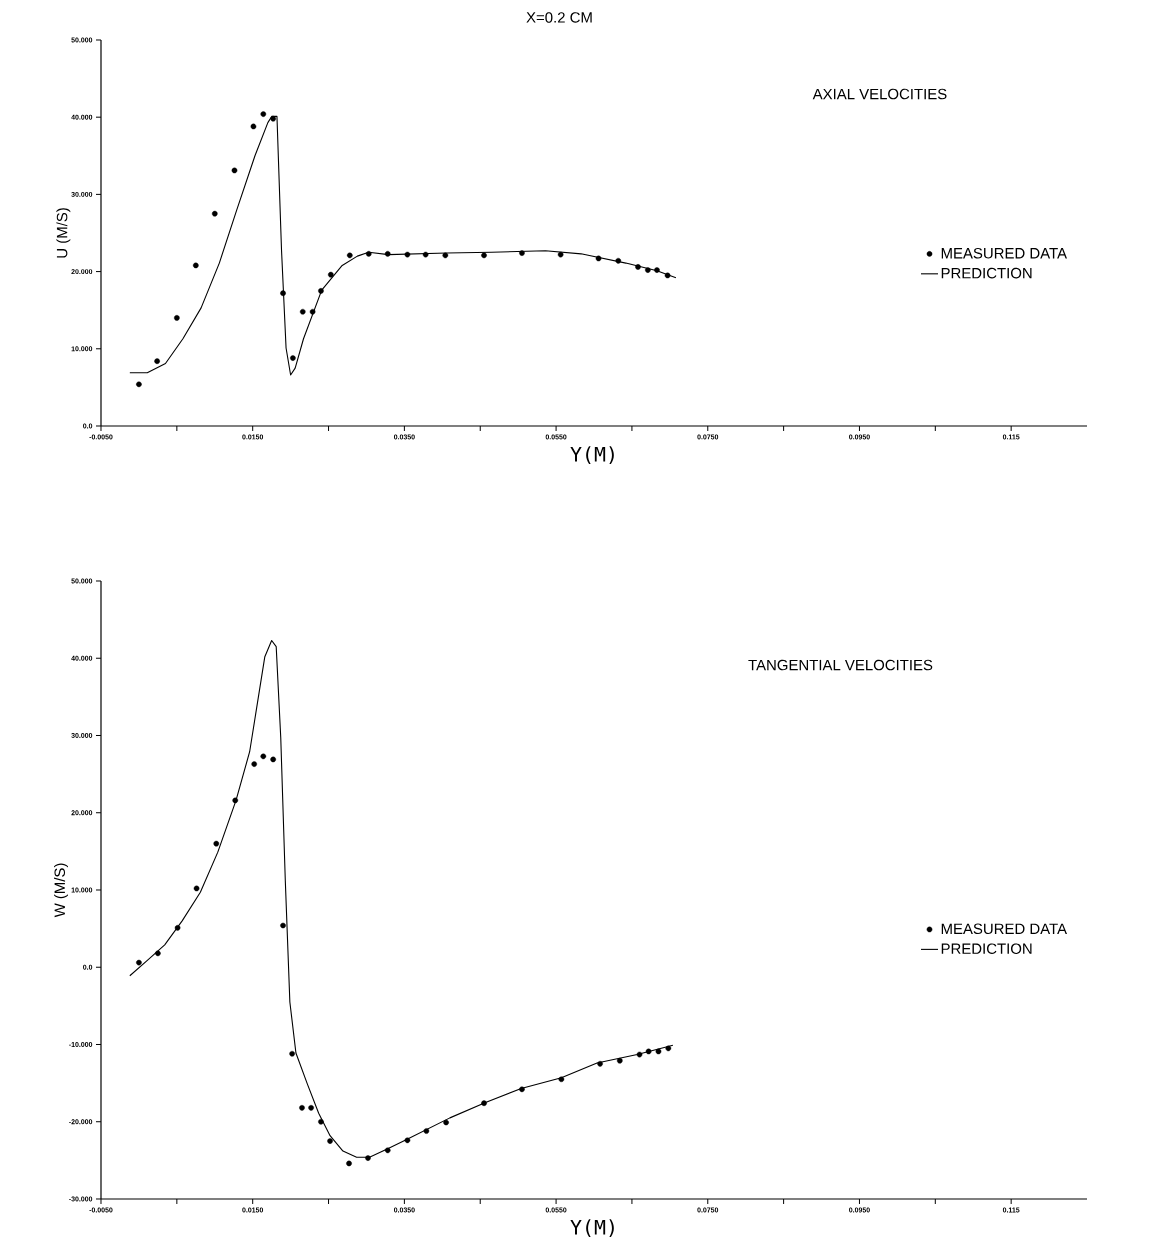 The height and width of the screenshot is (1255, 1151). I want to click on annotation: AXIAL VELOCITIES, so click(879, 94).